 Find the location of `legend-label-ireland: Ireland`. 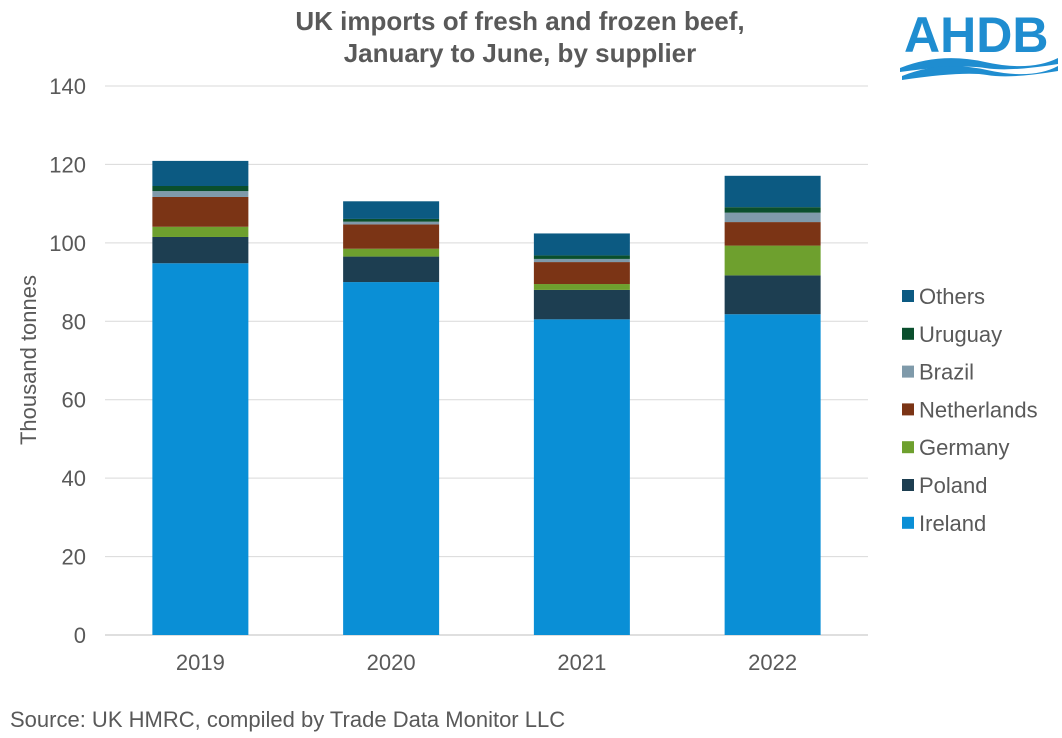

legend-label-ireland: Ireland is located at coordinates (952, 523).